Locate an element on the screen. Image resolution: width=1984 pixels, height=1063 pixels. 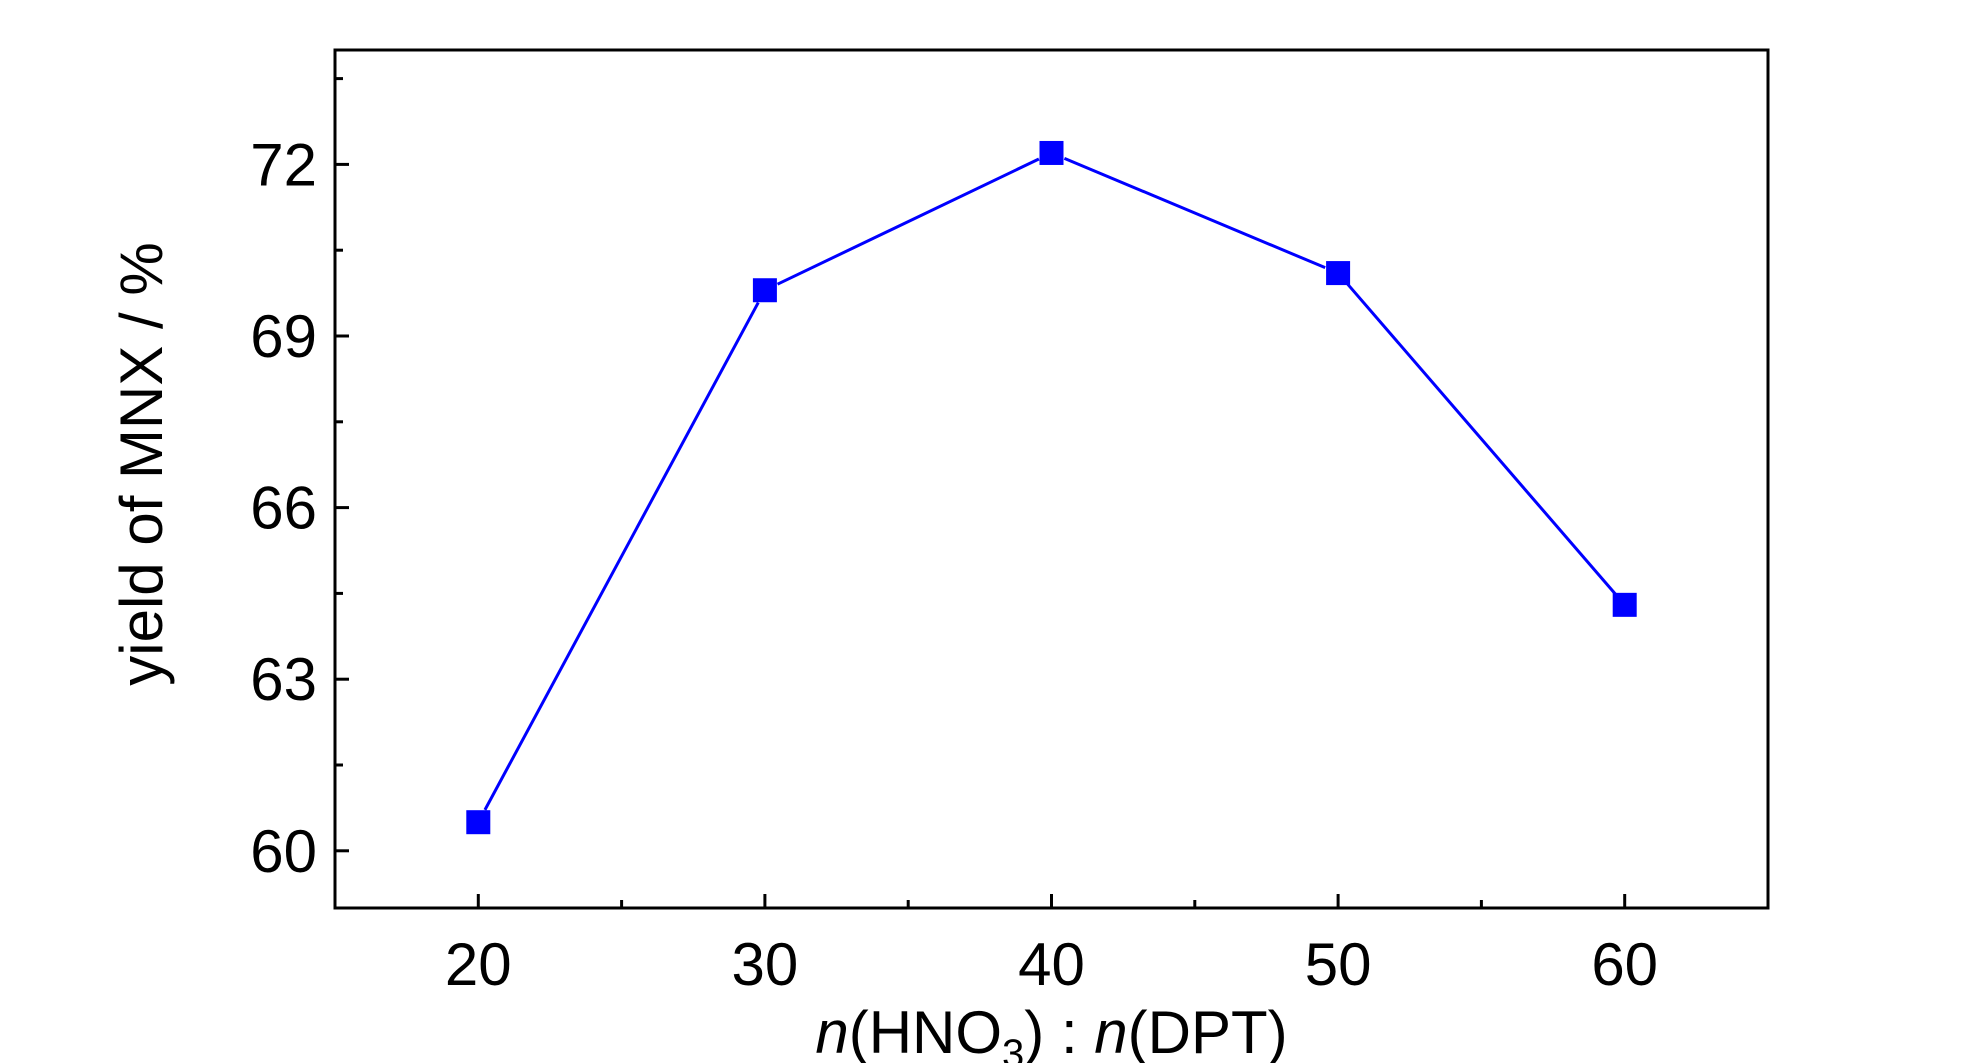
y-axis-title: yield of MNX / % is located at coordinates (141, 463).